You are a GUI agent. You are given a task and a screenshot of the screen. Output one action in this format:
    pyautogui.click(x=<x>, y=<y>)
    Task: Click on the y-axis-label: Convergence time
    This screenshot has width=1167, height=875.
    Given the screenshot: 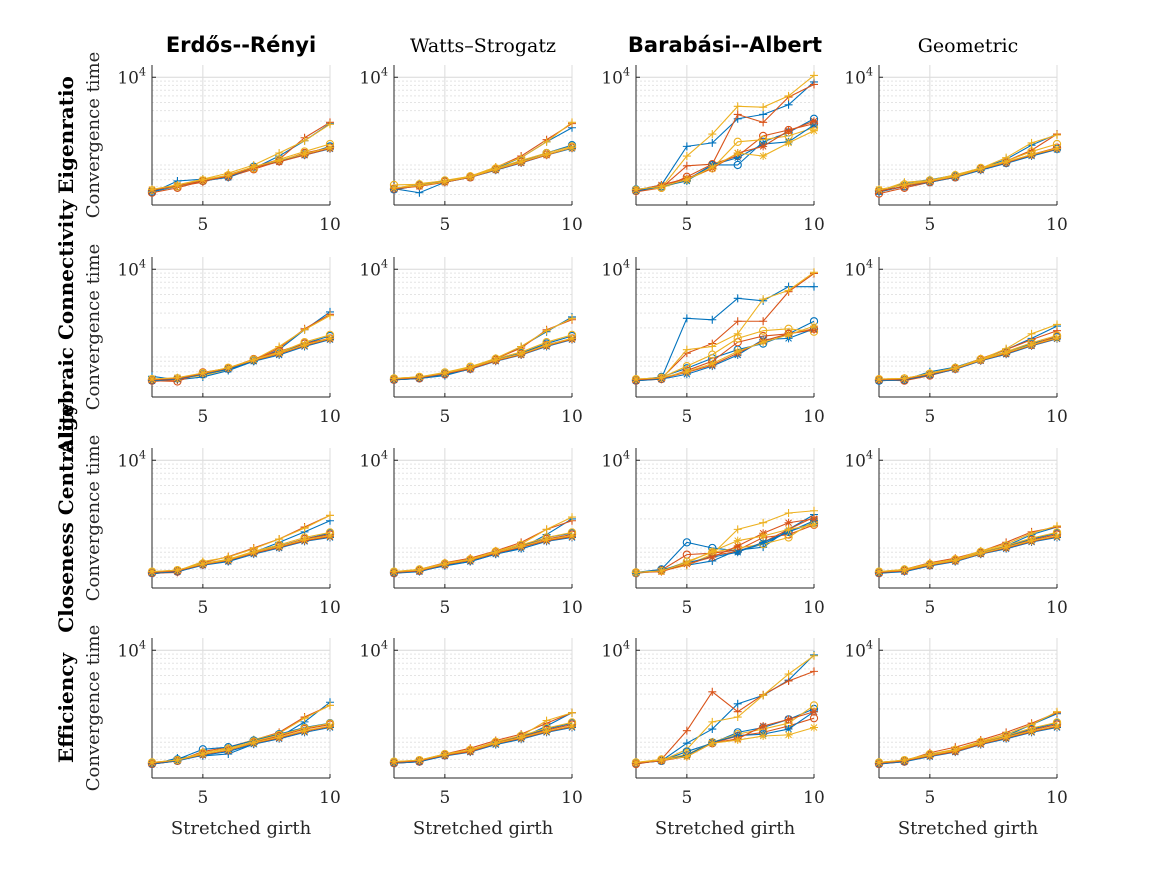 What is the action you would take?
    pyautogui.click(x=93, y=518)
    